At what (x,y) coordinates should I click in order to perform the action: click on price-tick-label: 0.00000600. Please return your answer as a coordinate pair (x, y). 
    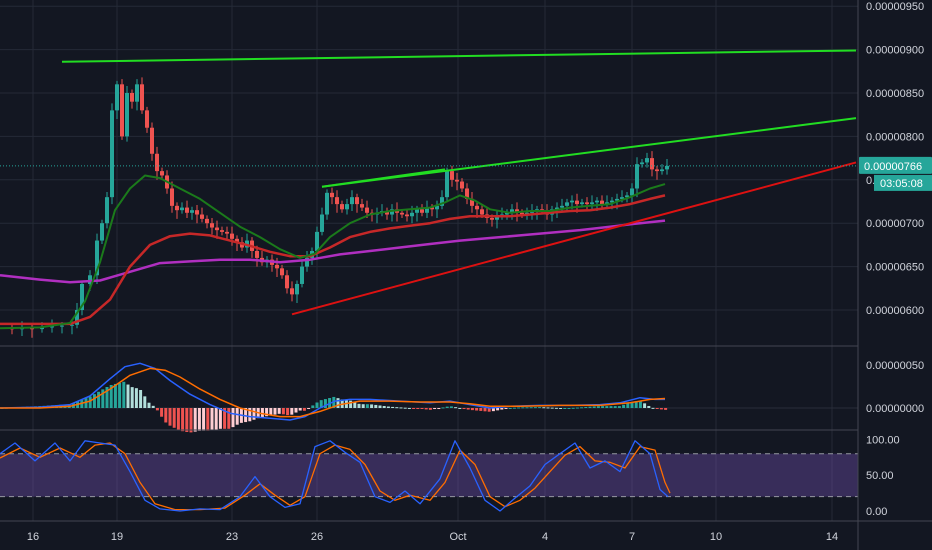
    Looking at the image, I should click on (895, 311).